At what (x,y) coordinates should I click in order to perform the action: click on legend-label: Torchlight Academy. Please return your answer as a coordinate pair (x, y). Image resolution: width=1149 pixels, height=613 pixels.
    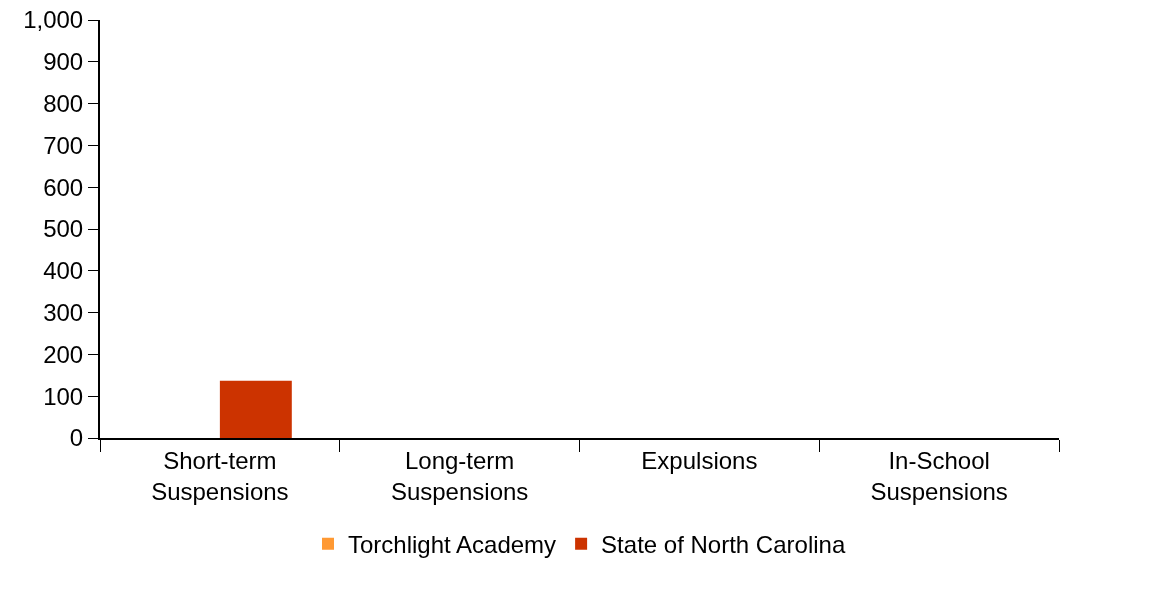
    Looking at the image, I should click on (452, 545).